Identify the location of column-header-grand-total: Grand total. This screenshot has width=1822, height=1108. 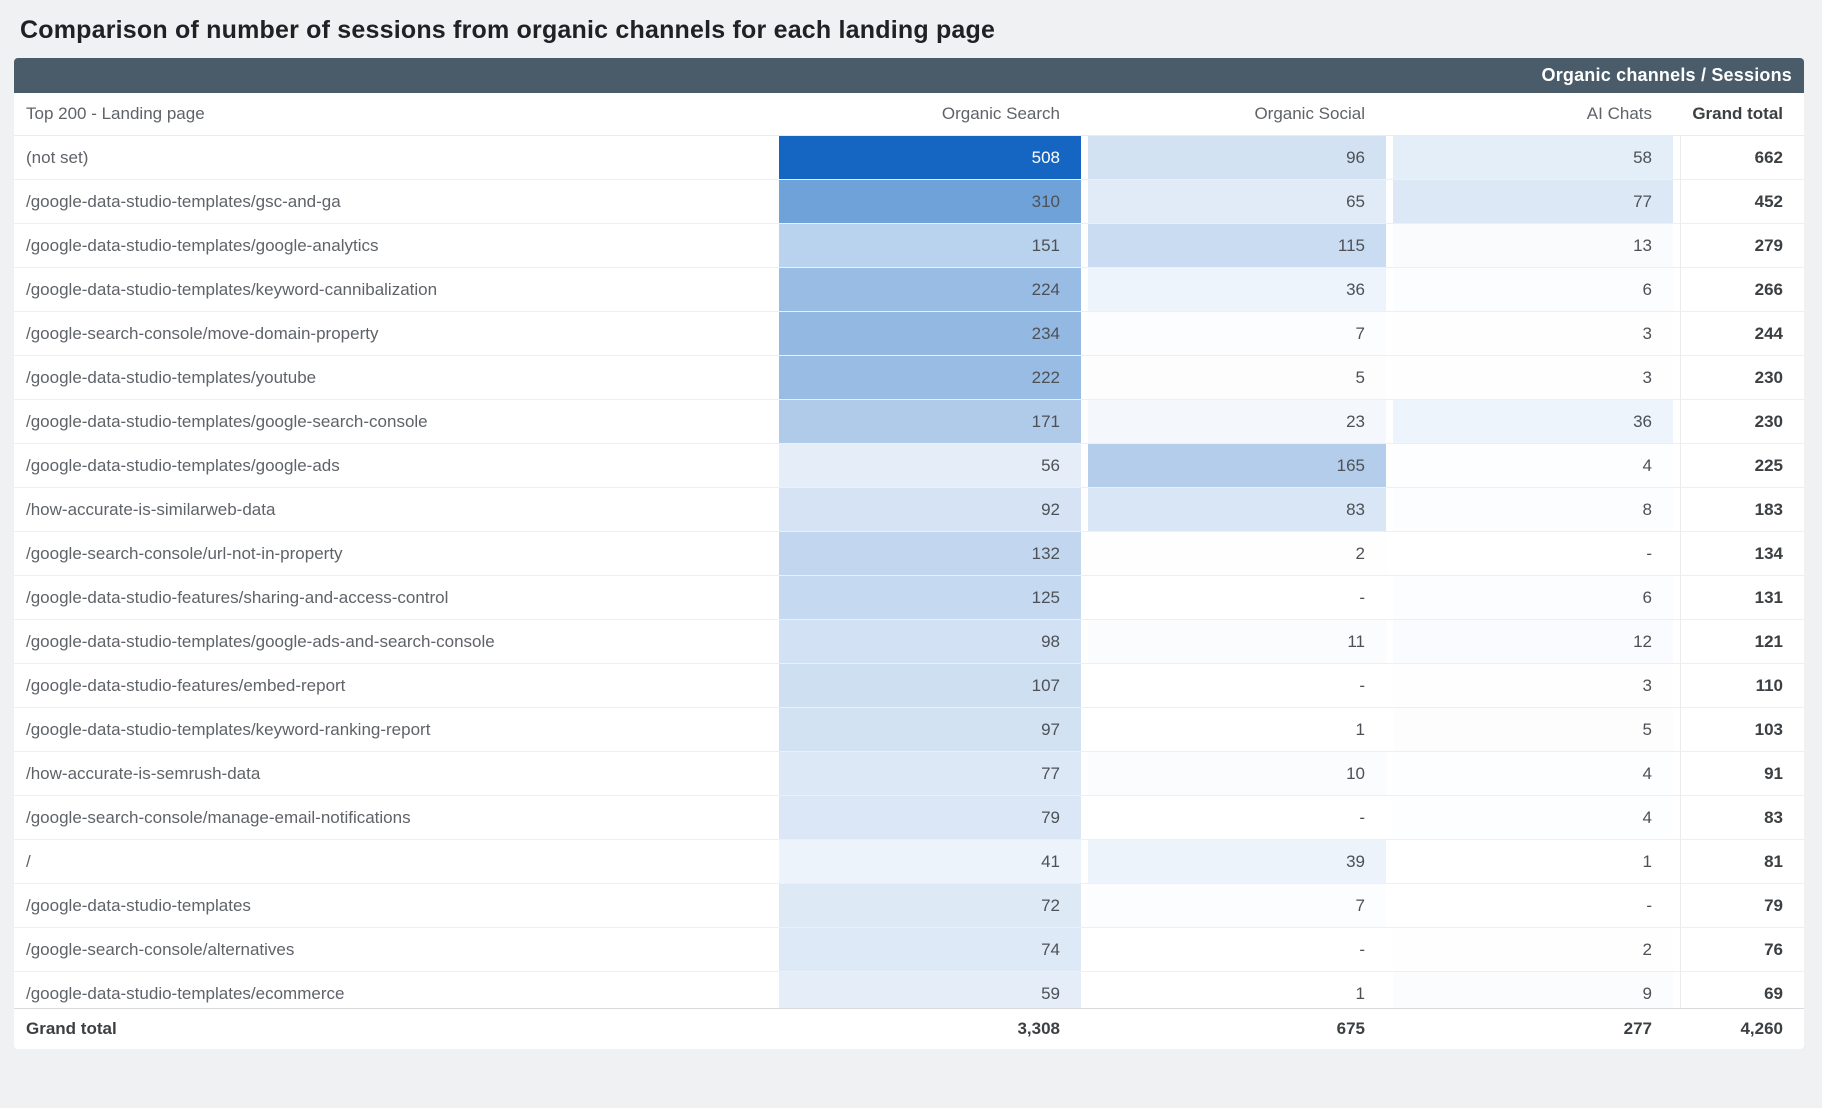
(1737, 113).